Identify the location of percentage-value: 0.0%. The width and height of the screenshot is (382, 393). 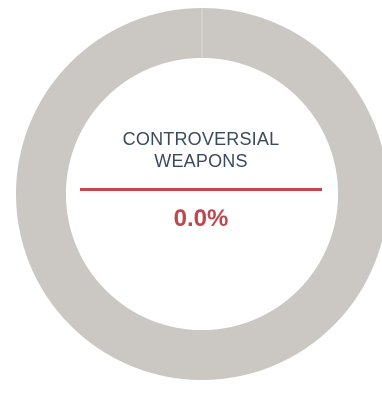
(201, 218).